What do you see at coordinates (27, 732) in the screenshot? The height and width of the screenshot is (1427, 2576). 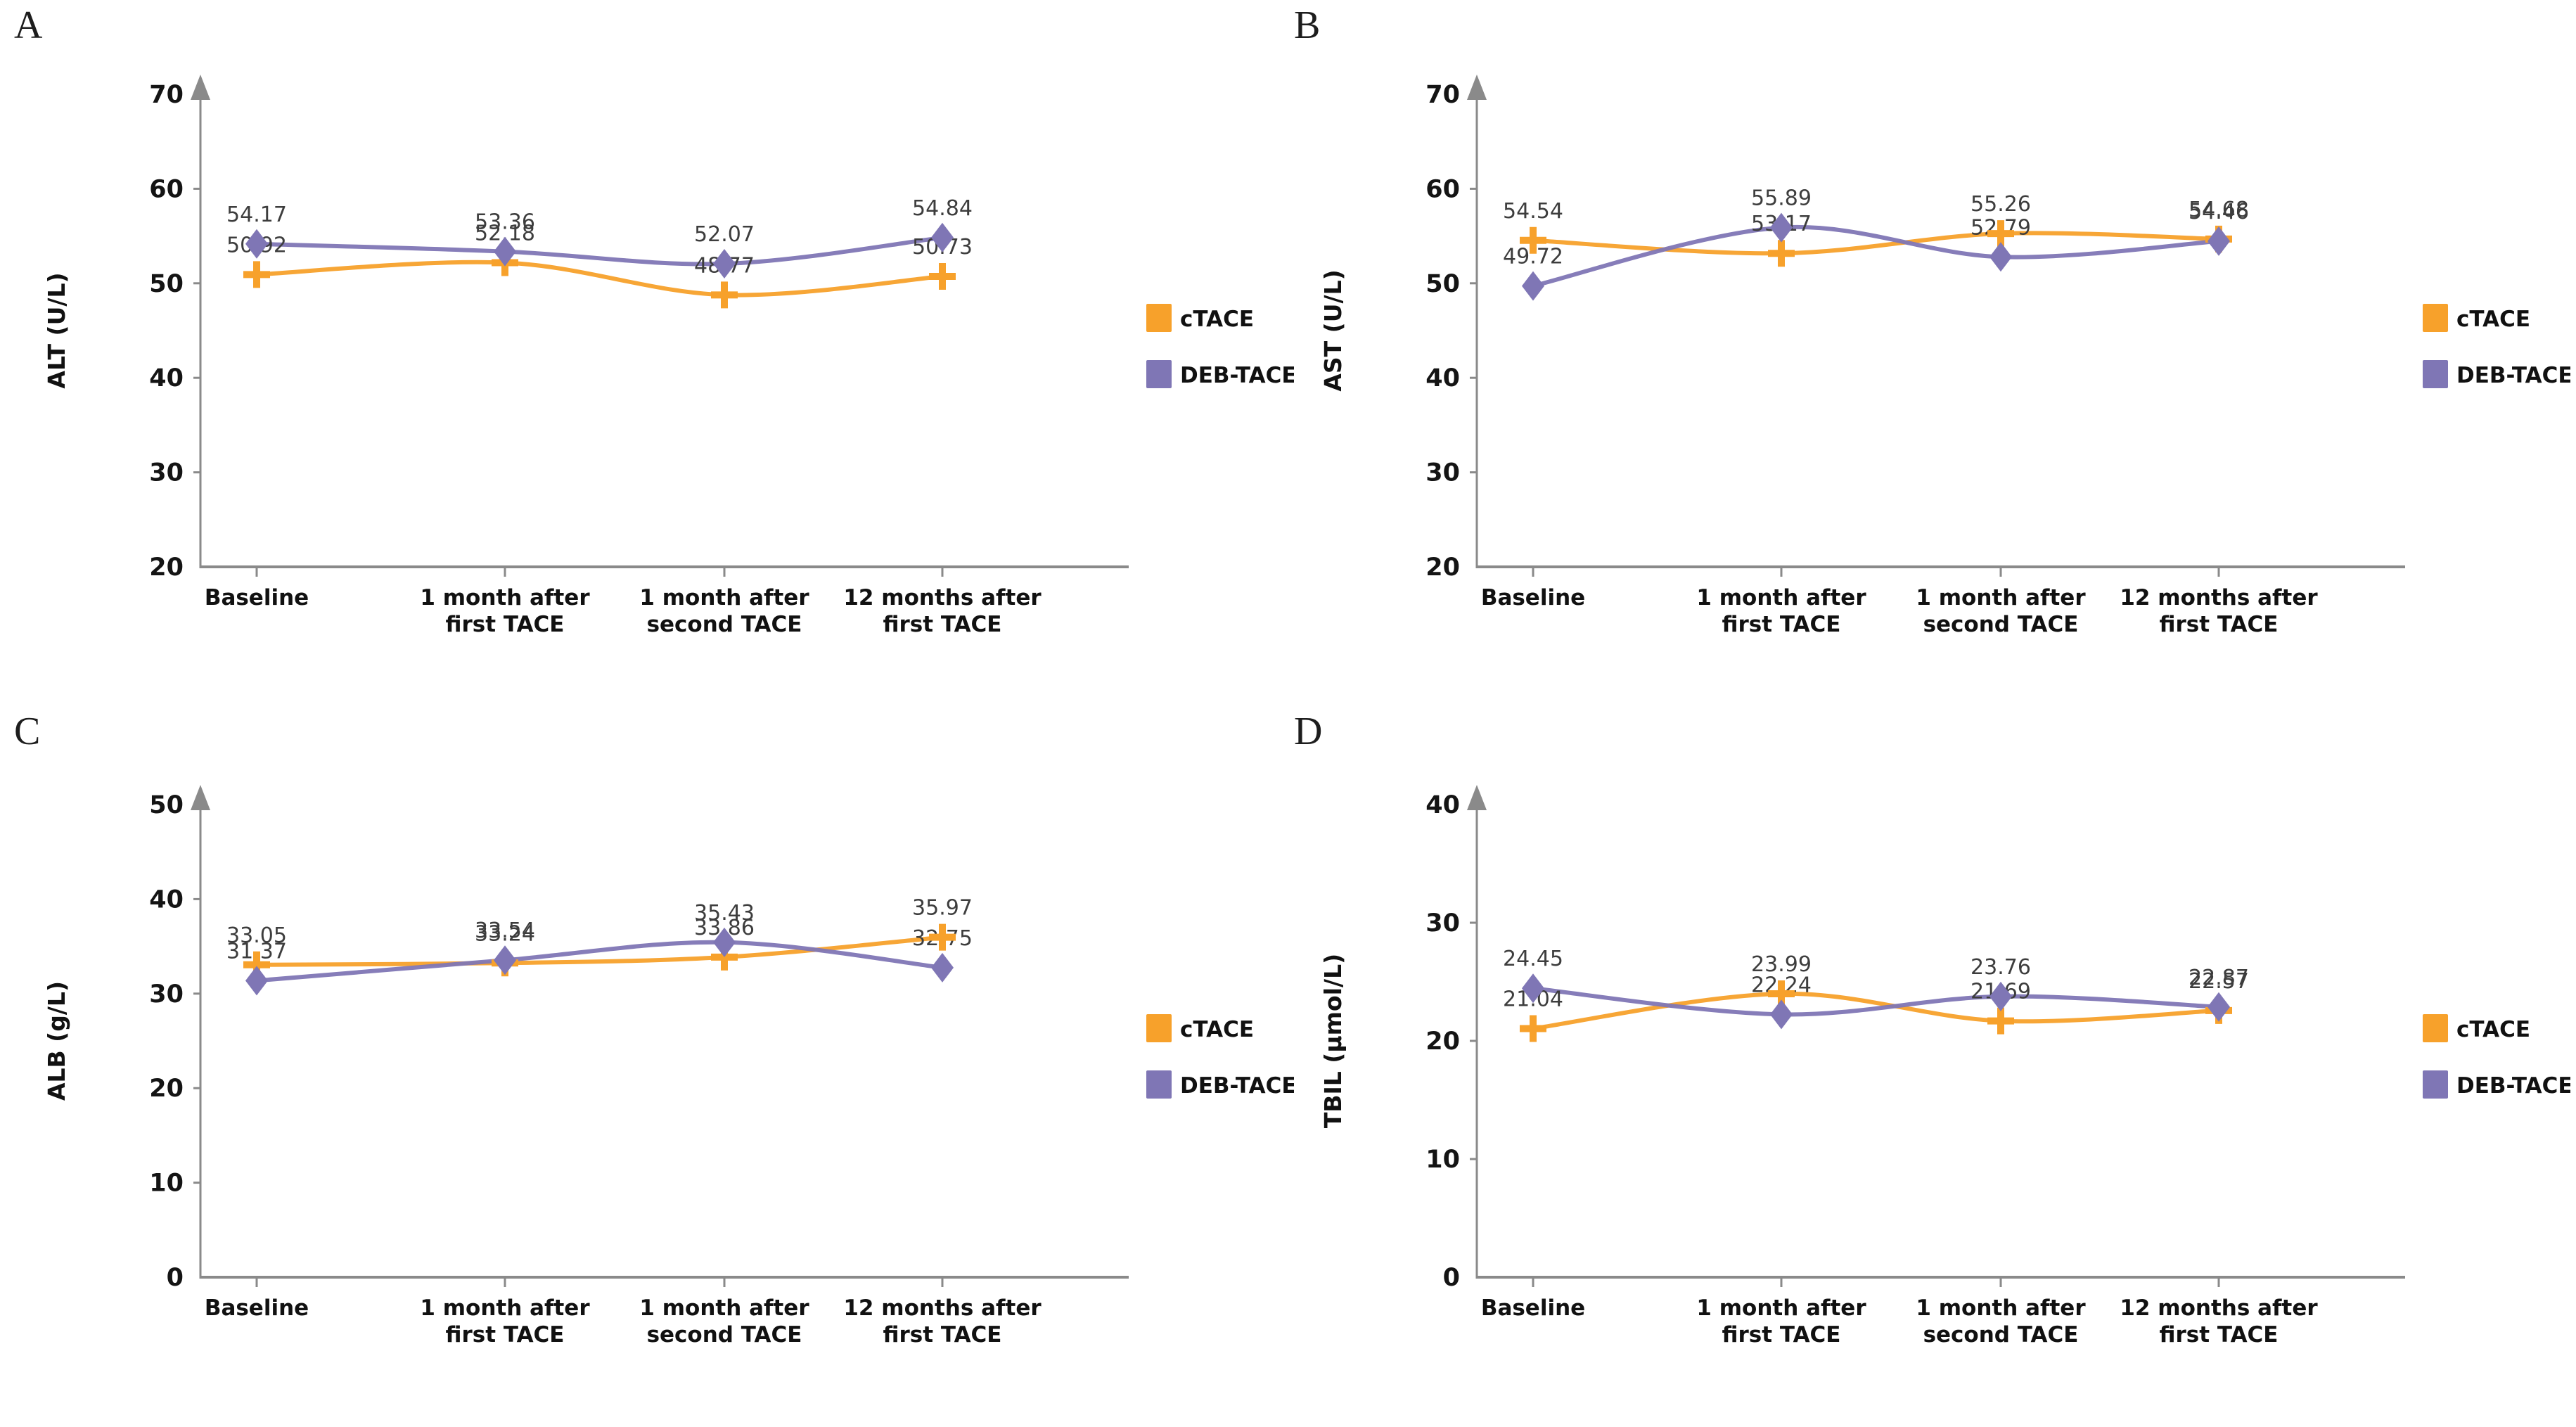 I see `panel-letter-c: C` at bounding box center [27, 732].